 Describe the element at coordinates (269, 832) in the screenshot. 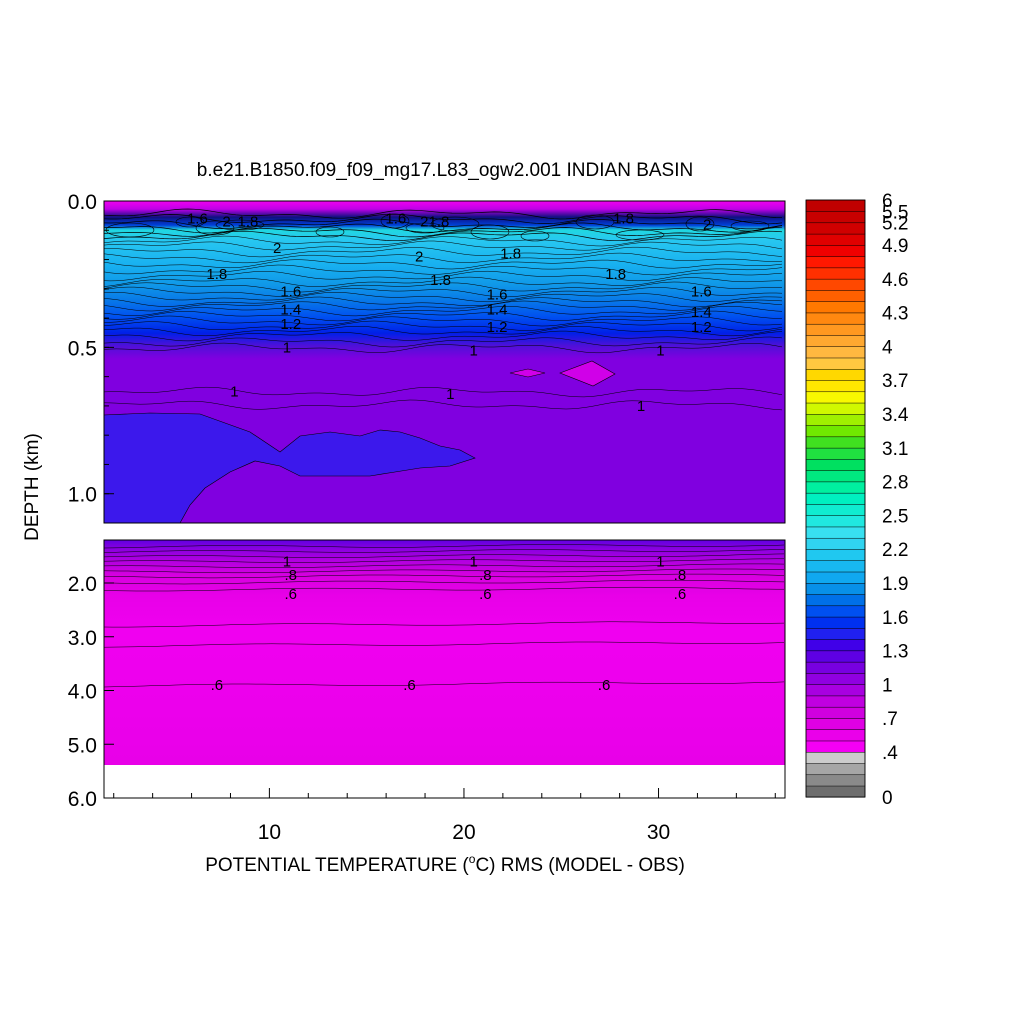

I see `x-tick-label: 10` at that location.